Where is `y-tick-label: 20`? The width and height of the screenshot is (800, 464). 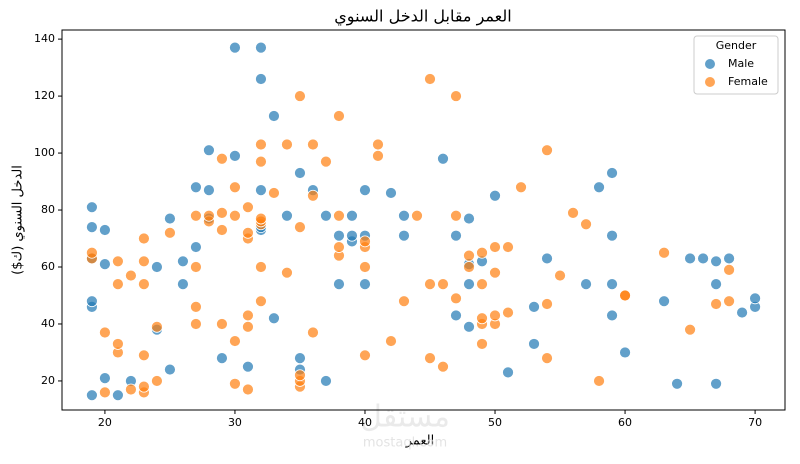
y-tick-label: 20 is located at coordinates (48, 380).